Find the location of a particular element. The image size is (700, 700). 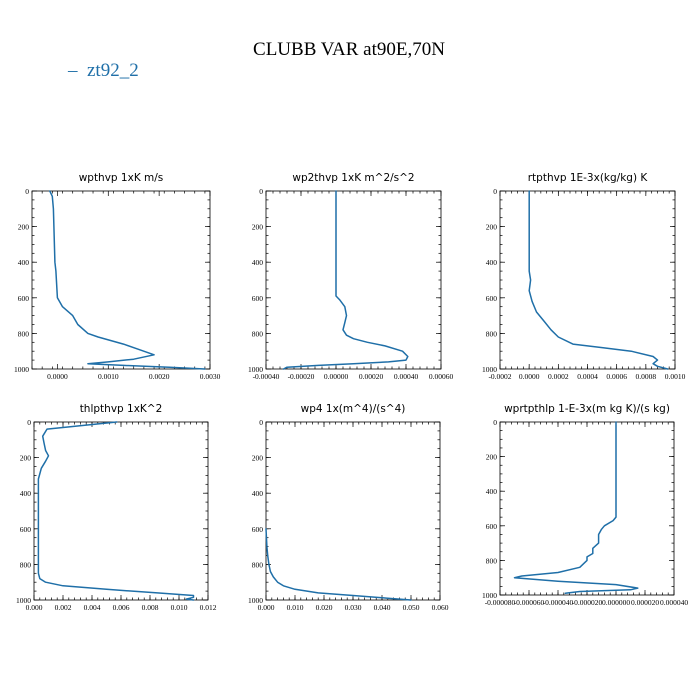

legend: – zt92_2 is located at coordinates (103, 70).